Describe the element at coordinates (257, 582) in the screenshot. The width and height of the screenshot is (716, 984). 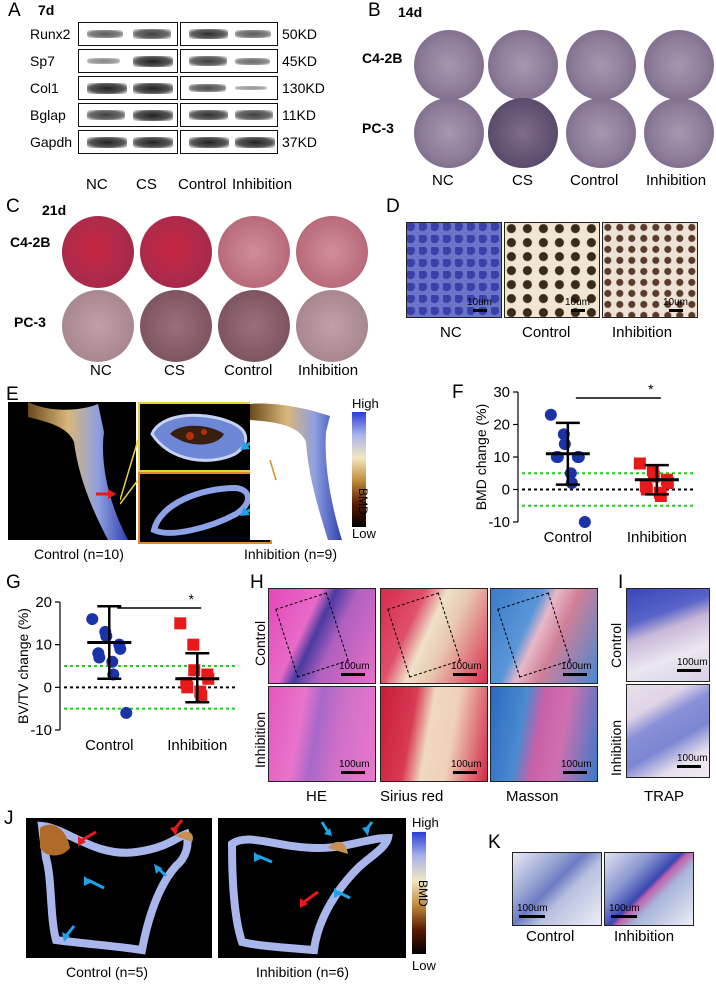
I see `panel-label-h: H` at that location.